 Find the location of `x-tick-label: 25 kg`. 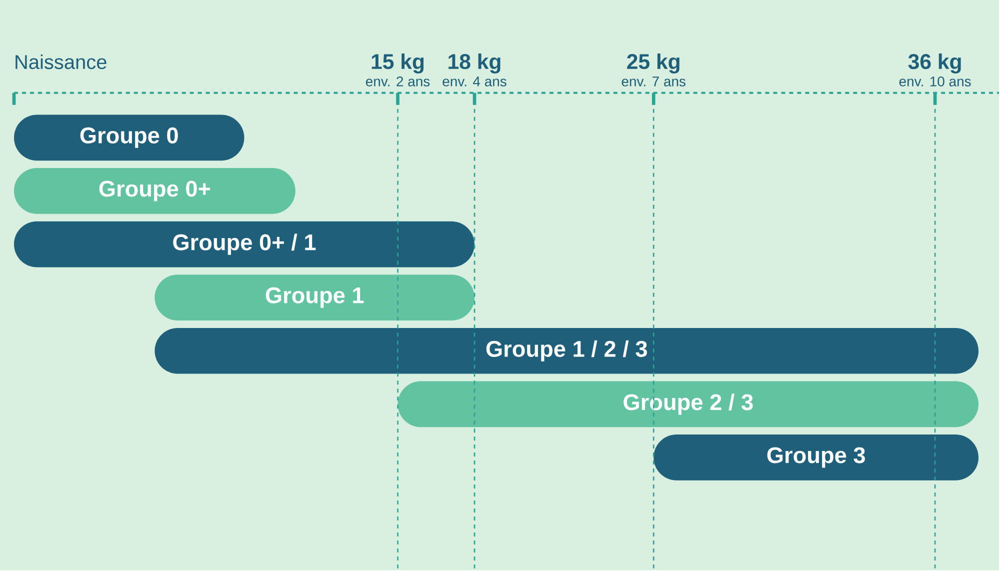

x-tick-label: 25 kg is located at coordinates (653, 63).